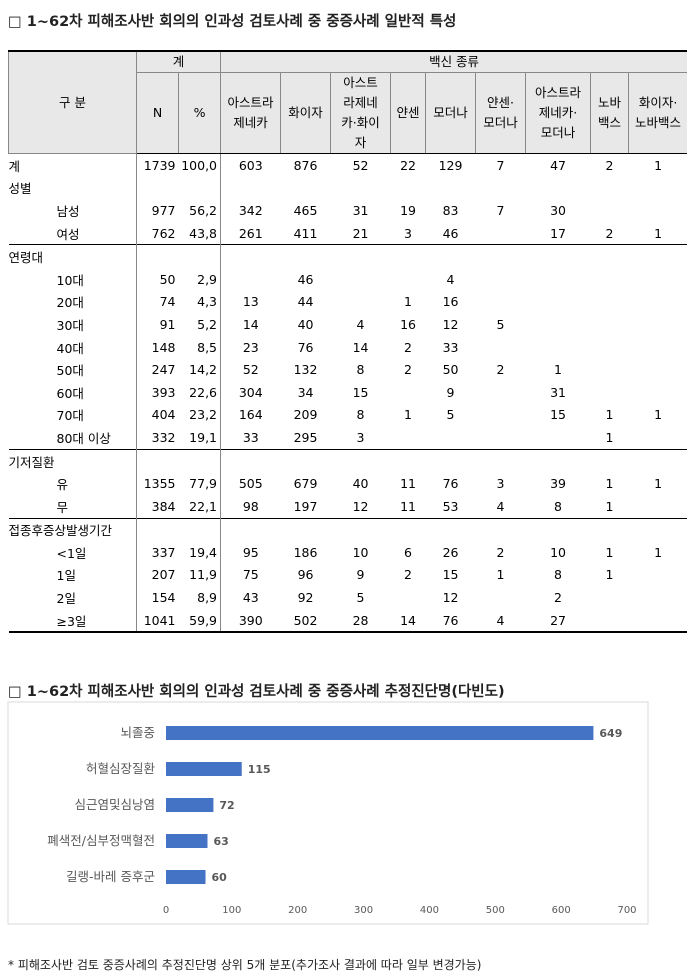  Describe the element at coordinates (500, 210) in the screenshot. I see `table-cell: 7` at that location.